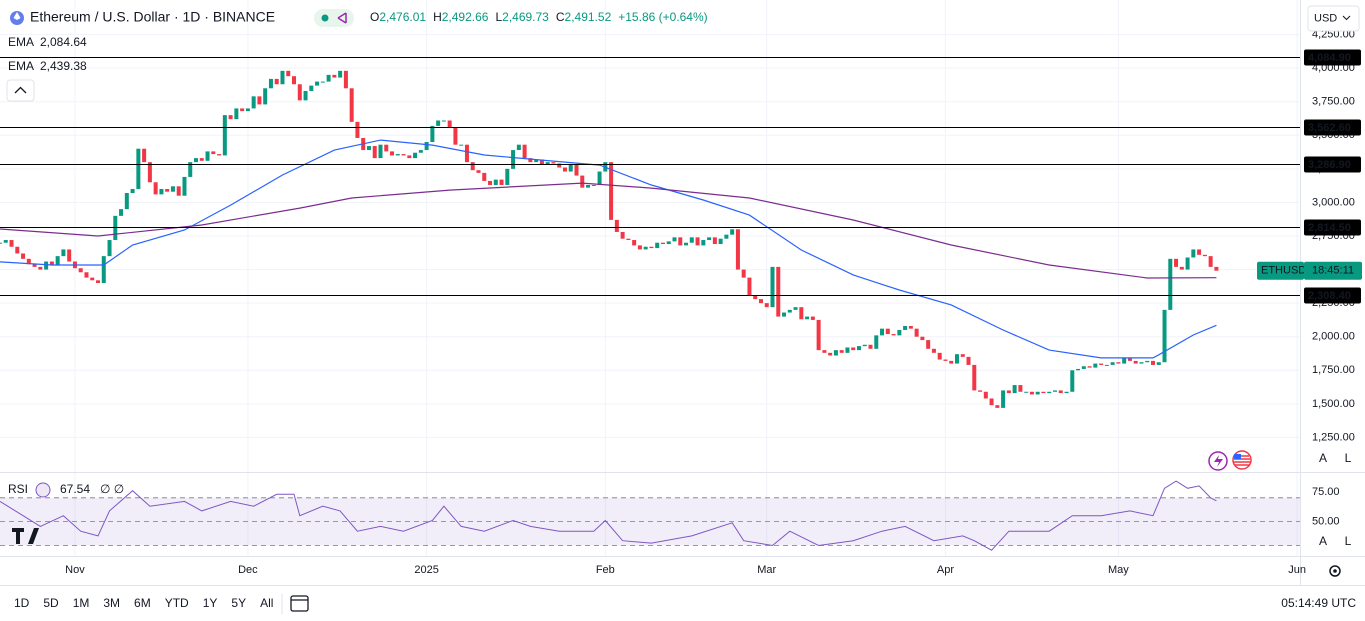 This screenshot has width=1365, height=621. Describe the element at coordinates (66, 266) in the screenshot. I see `legend: EMA 2,084.64 EMA 2,439.38 RSI 67.54 ∅ ∅` at that location.